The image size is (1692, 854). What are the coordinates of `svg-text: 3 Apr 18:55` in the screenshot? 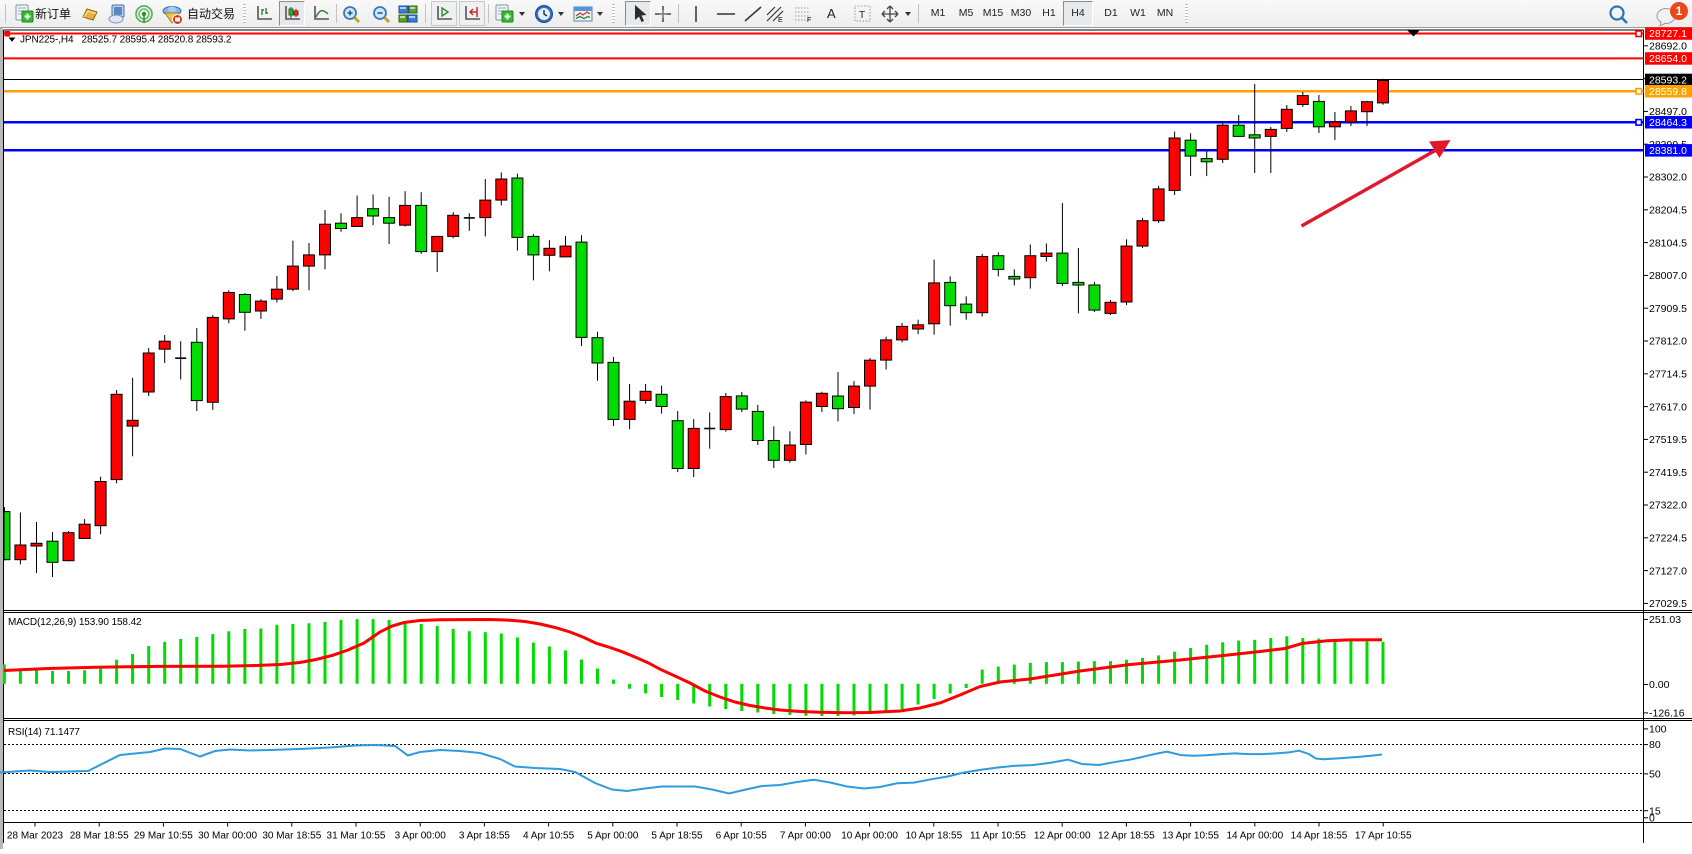 It's located at (485, 836).